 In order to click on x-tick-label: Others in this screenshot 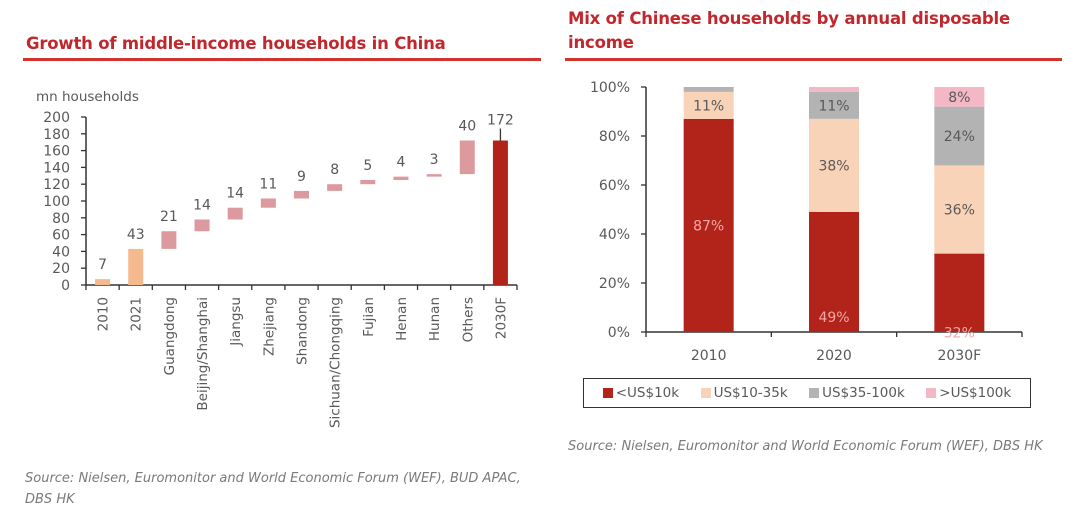, I will do `click(468, 319)`.